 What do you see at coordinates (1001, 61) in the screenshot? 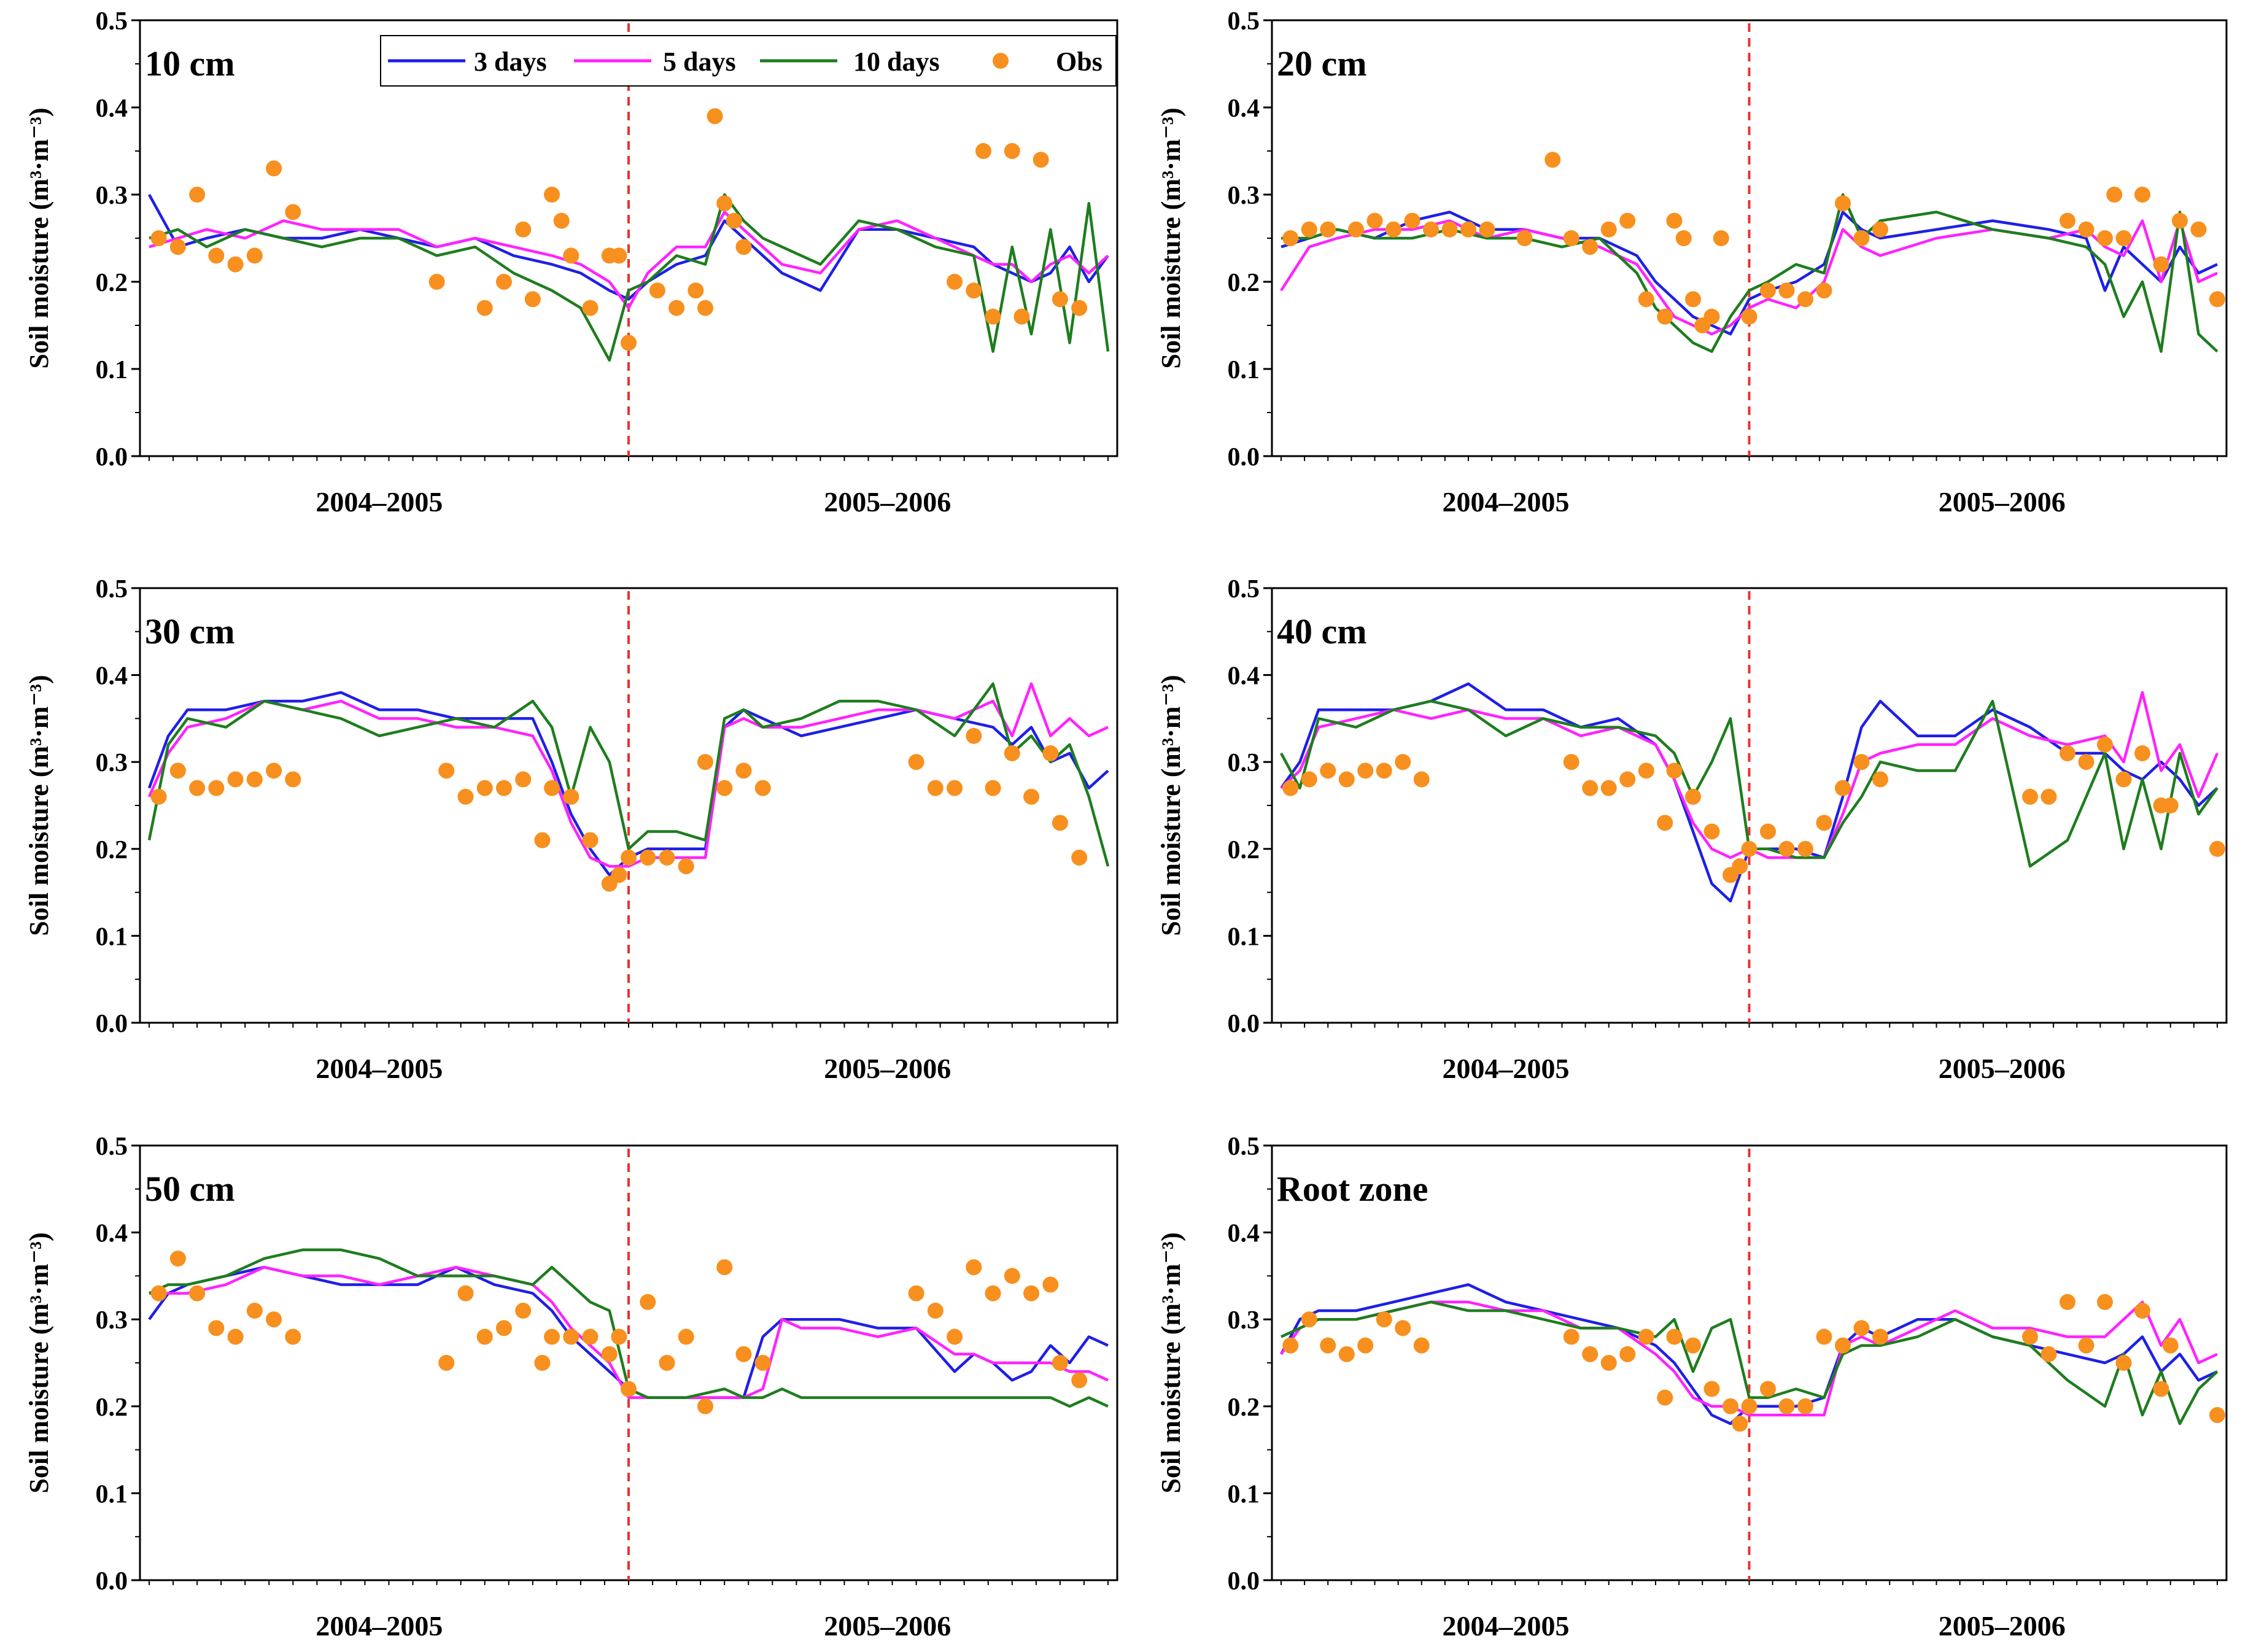
I see `legend-marker-obs` at bounding box center [1001, 61].